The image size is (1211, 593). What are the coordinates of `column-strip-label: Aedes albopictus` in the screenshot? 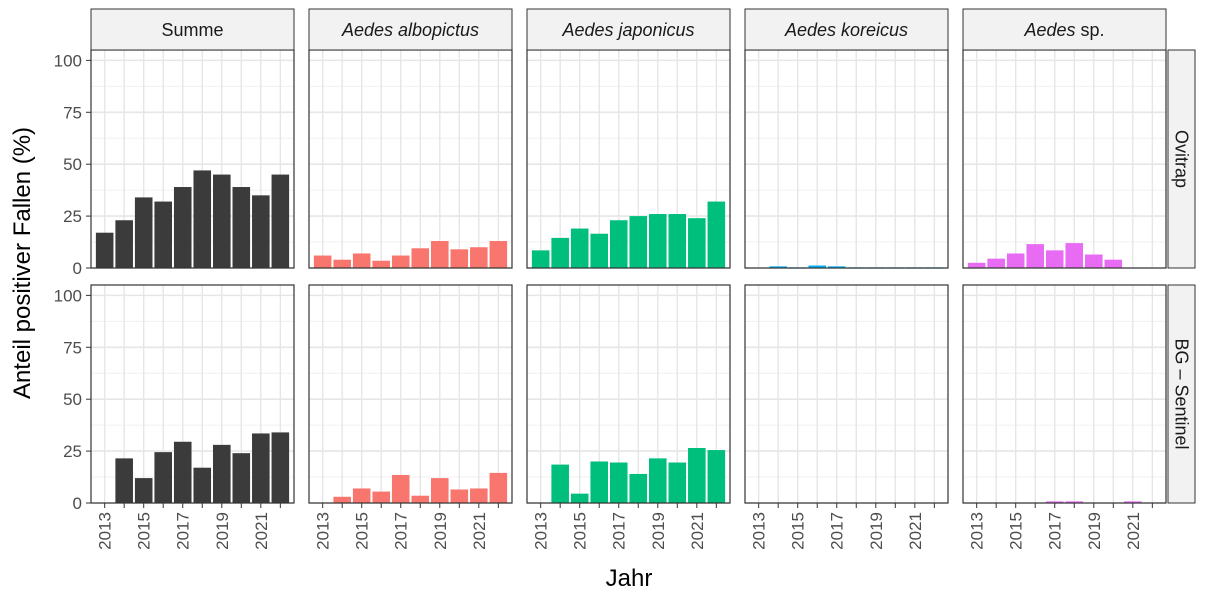 It's located at (410, 30).